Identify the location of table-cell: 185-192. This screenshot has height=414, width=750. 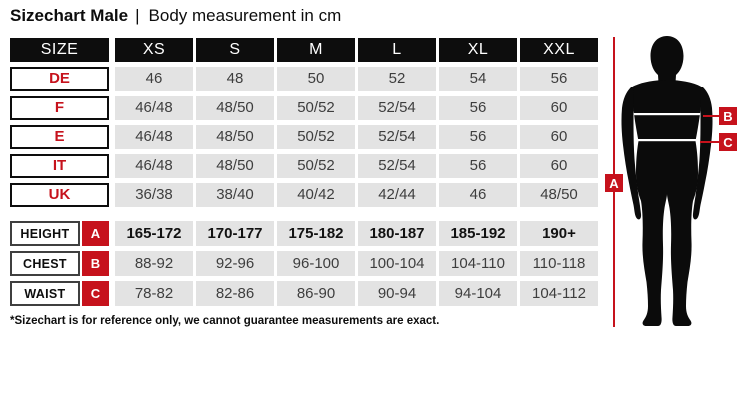
(478, 233).